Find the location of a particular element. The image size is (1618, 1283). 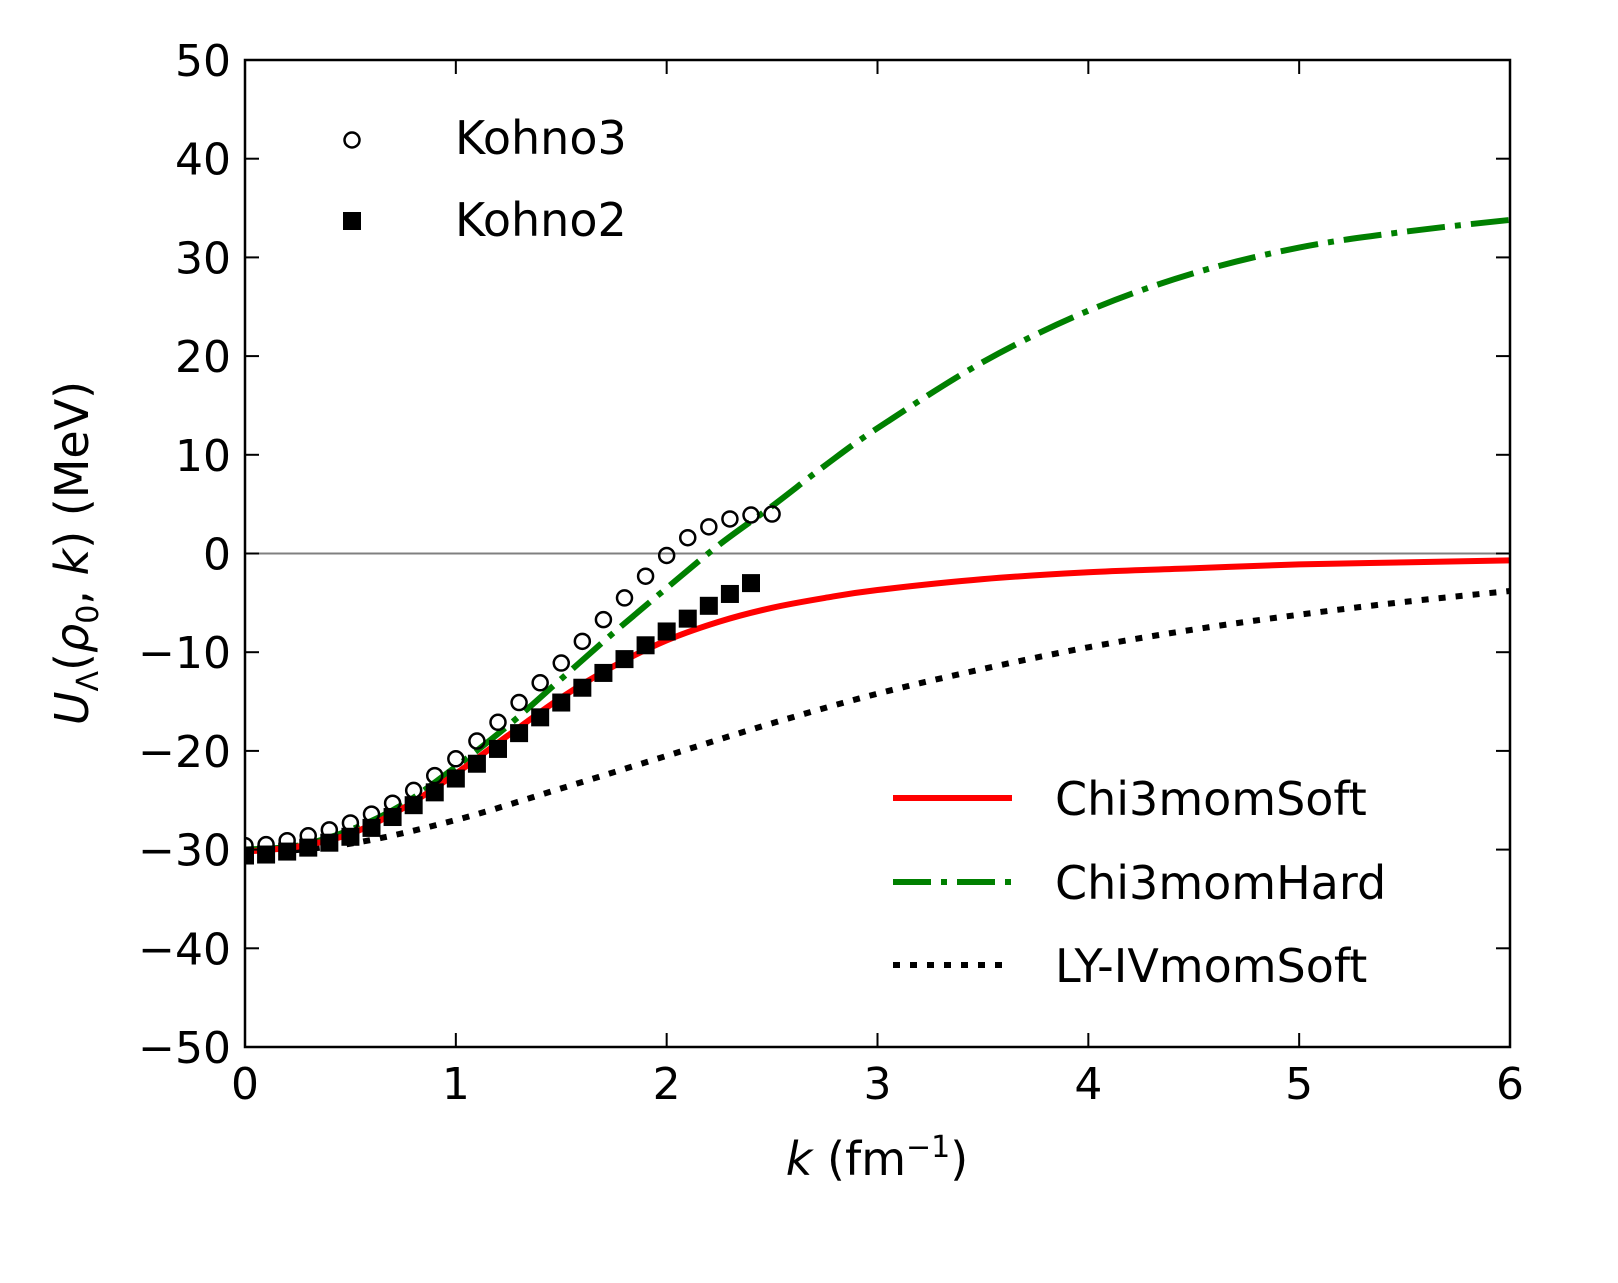

x-tick-label: 0 is located at coordinates (245, 1084).